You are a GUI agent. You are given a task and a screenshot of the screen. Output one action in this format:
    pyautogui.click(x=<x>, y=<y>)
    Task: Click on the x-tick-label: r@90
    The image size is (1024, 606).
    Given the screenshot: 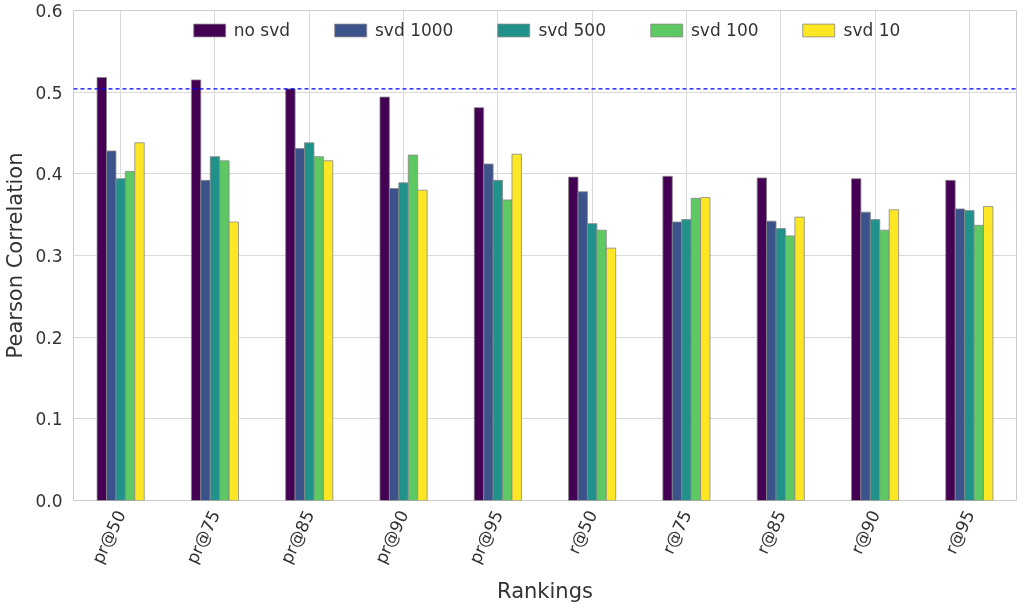 What is the action you would take?
    pyautogui.click(x=865, y=532)
    